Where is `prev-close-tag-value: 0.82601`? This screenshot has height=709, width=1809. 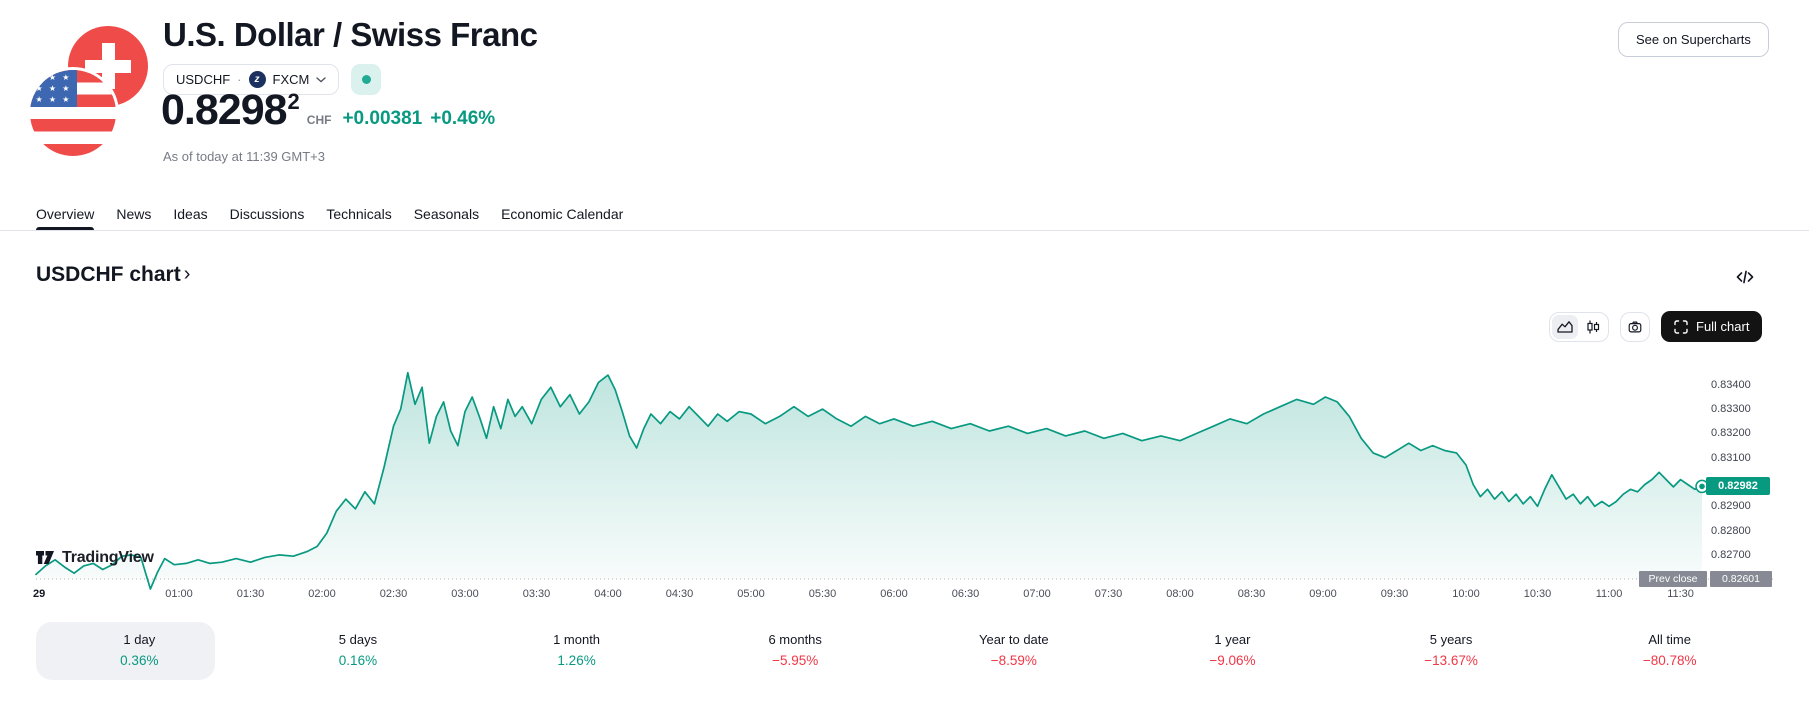
prev-close-tag-value: 0.82601 is located at coordinates (1741, 579).